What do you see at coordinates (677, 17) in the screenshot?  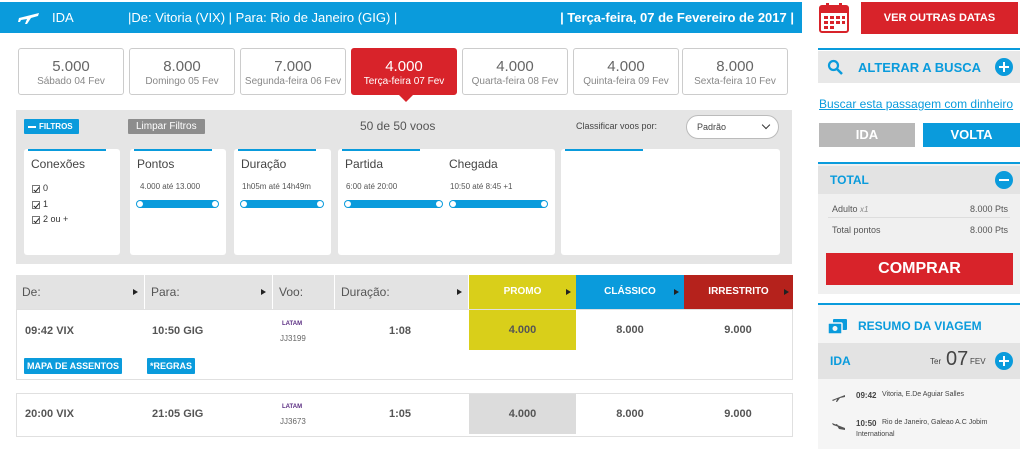 I see `date-label: | Terça-feira, 07 de Fevereiro de 2017 |` at bounding box center [677, 17].